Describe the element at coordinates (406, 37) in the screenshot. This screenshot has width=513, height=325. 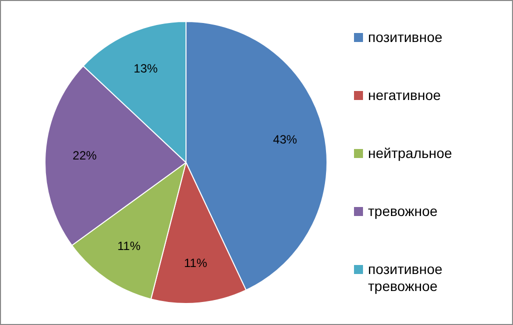
I see `legend-label: позитивное` at that location.